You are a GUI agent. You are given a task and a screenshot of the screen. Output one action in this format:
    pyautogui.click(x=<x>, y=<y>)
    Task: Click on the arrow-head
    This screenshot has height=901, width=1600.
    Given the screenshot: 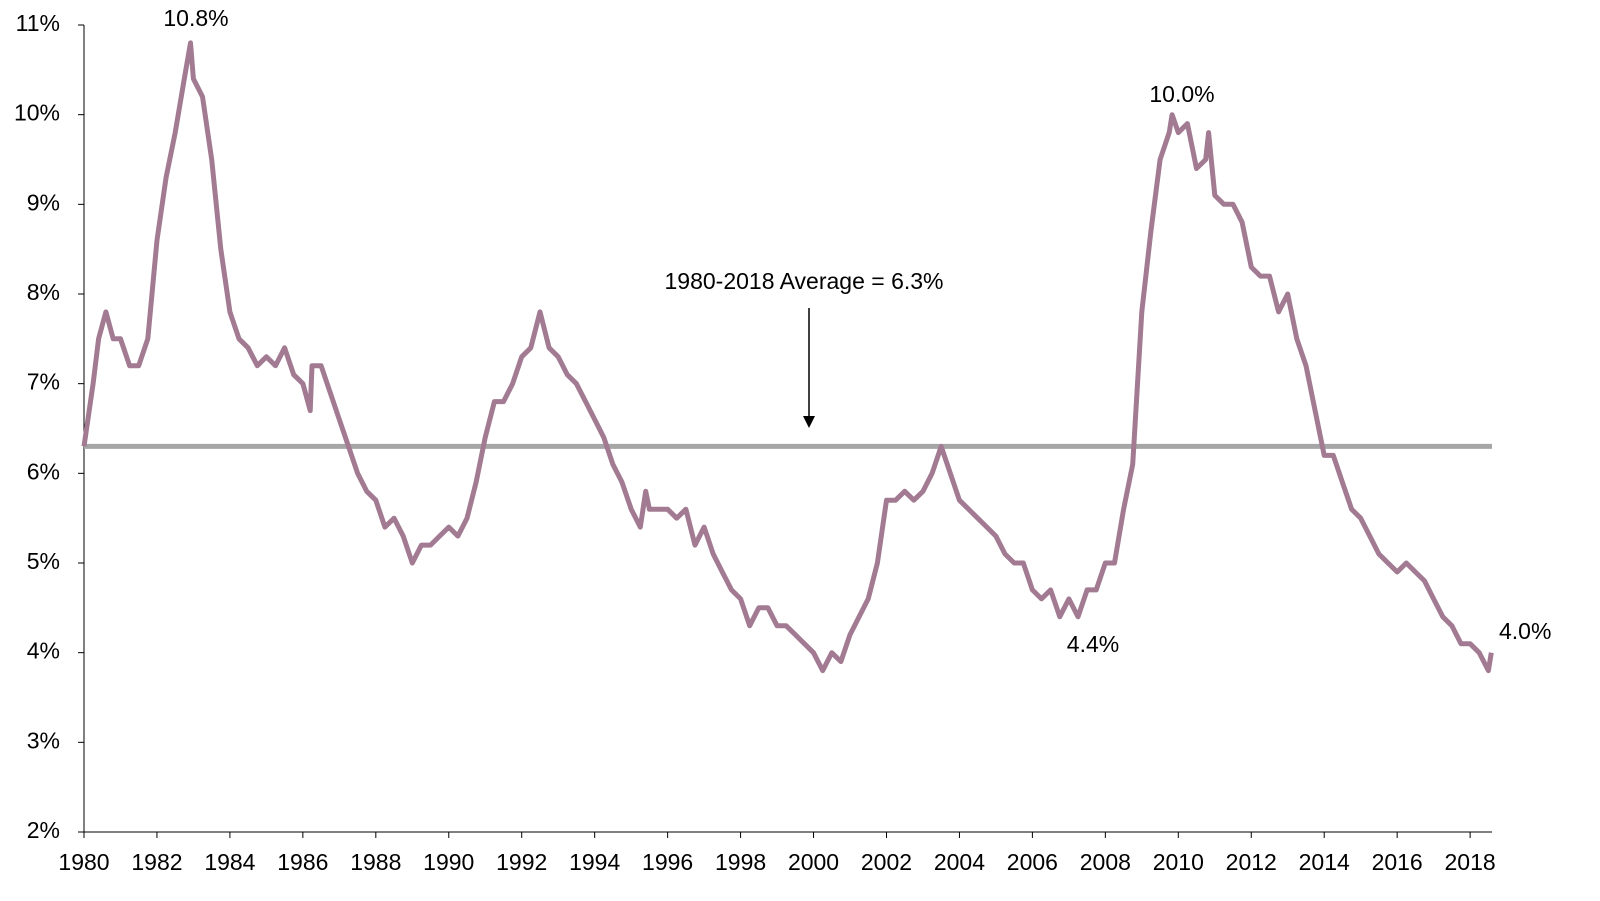 What is the action you would take?
    pyautogui.click(x=809, y=422)
    